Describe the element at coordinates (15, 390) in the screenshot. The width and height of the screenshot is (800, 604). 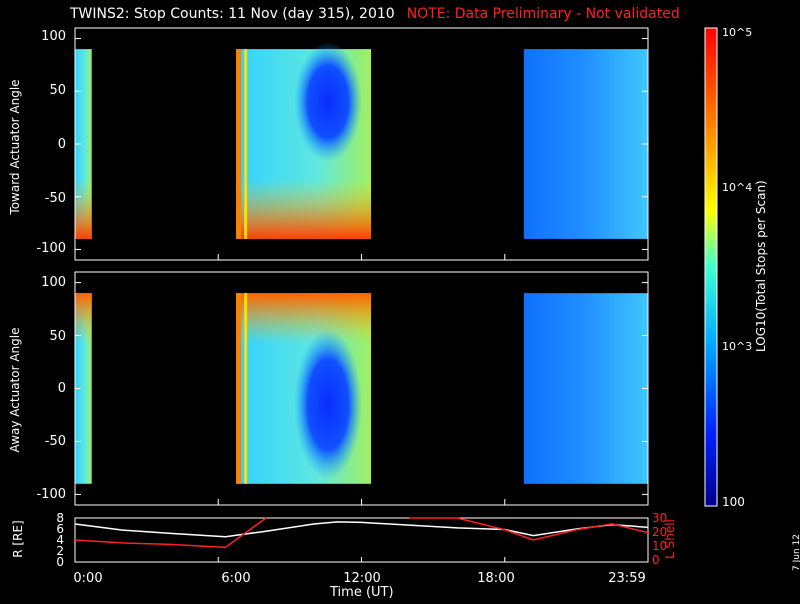
I see `bottom-panel-ylabel: Away Actuator Angle` at that location.